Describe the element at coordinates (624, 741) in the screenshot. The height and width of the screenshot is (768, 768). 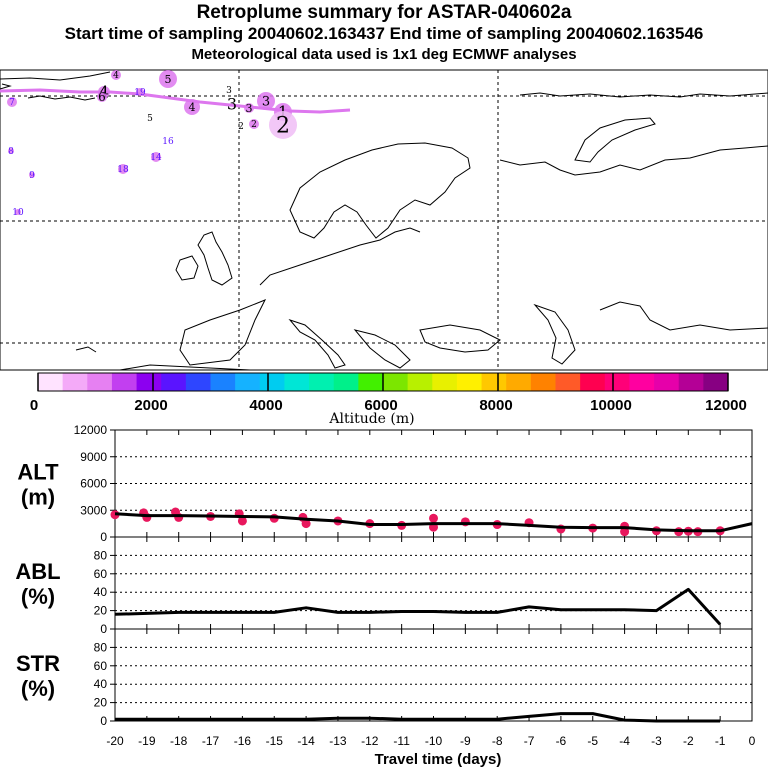
I see `x-tick-label: -4` at that location.